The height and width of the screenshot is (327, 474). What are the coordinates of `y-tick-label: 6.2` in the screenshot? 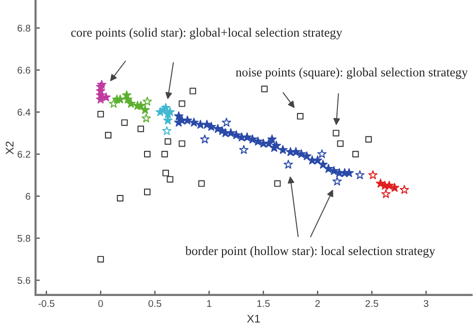 It's located at (24, 154).